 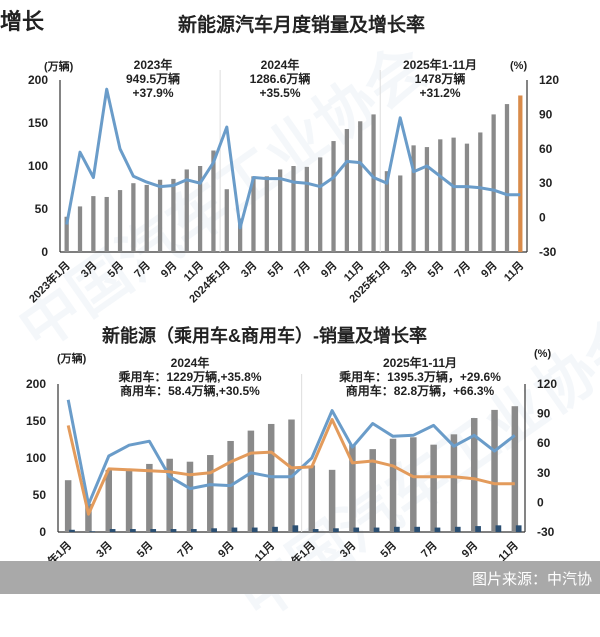 I want to click on annotation-growth: +35.5%, so click(x=280, y=93).